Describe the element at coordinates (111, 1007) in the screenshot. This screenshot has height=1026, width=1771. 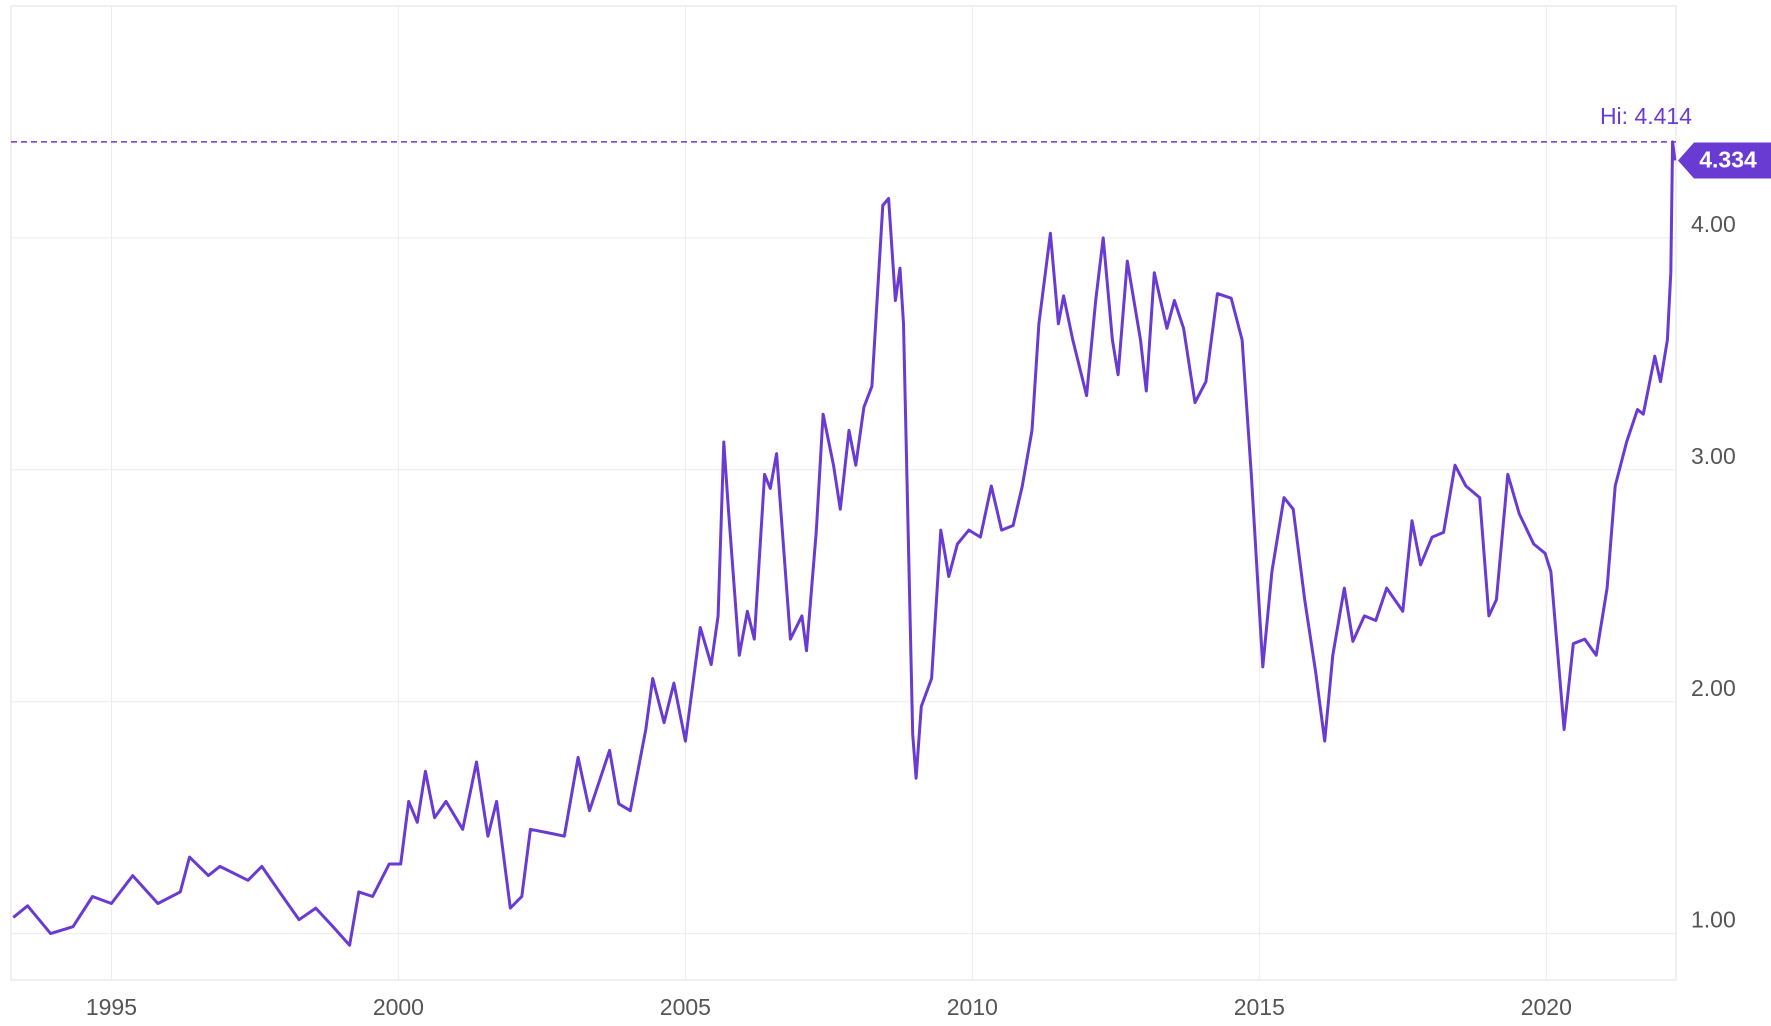
I see `x-tick-label: 1995` at that location.